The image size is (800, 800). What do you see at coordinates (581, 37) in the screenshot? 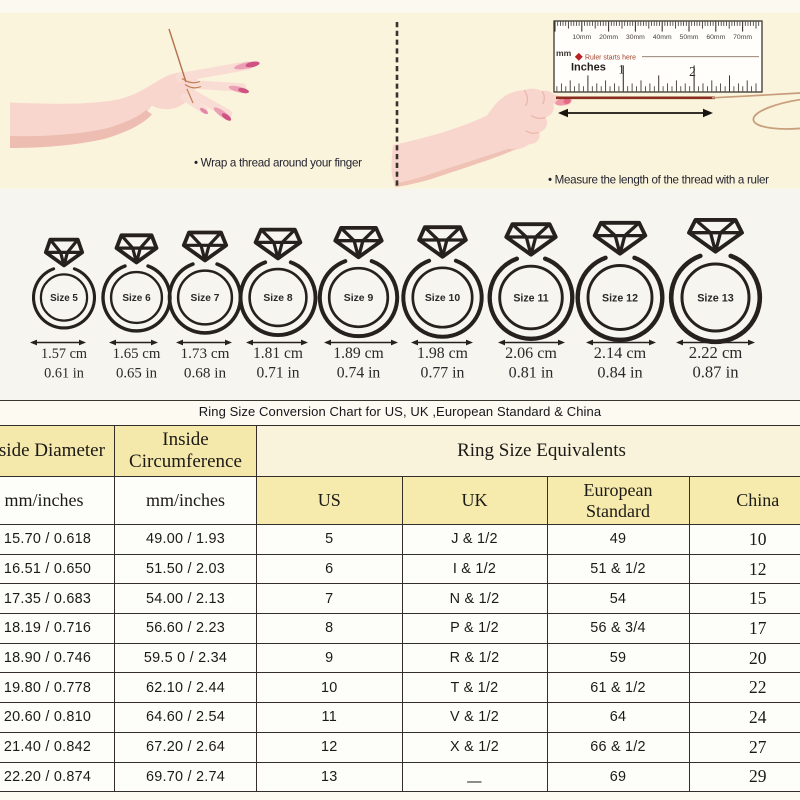
I see `svg-text: 10mm` at bounding box center [581, 37].